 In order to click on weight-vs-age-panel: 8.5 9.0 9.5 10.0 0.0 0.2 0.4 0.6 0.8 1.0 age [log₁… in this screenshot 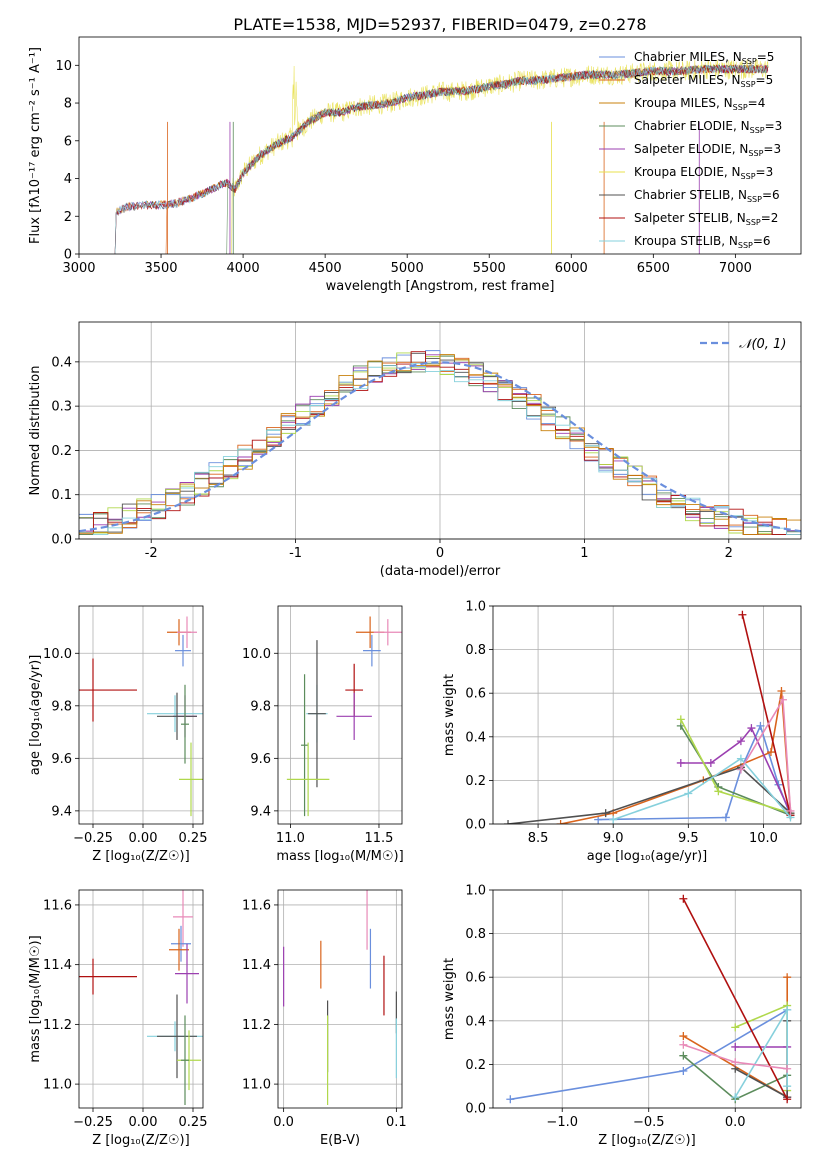, I will do `click(622, 732)`.